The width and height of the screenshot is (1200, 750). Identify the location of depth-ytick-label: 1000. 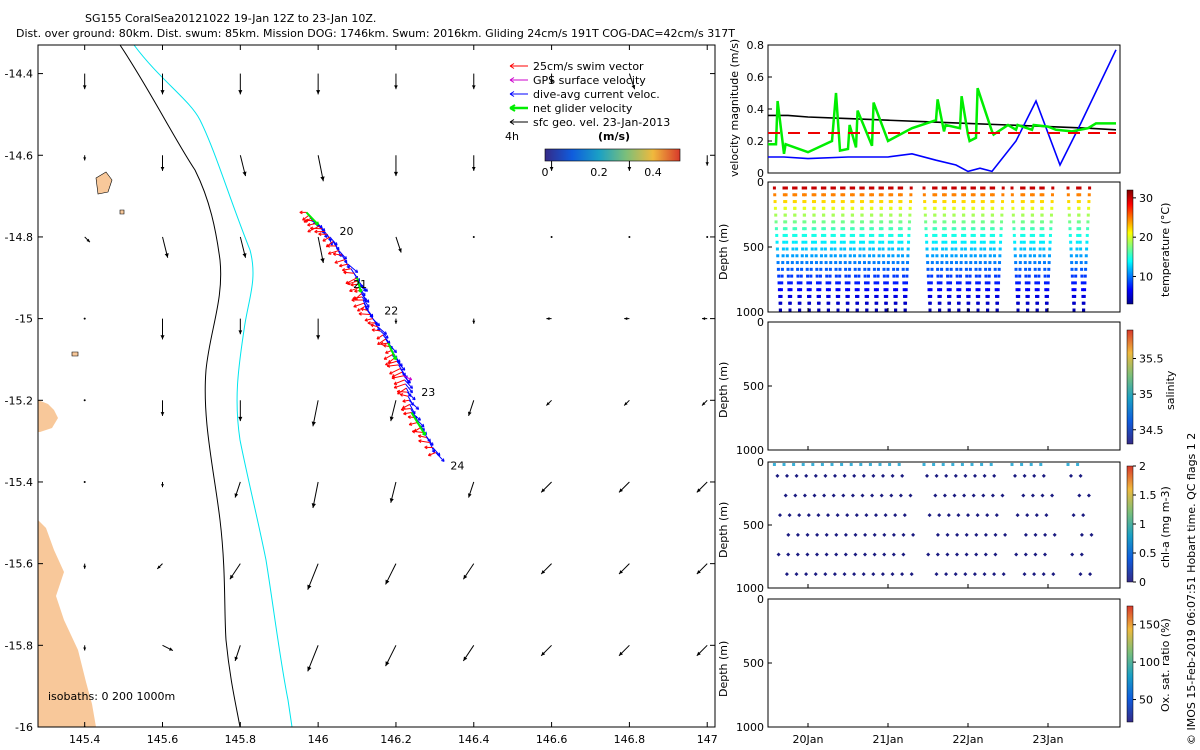
(750, 450).